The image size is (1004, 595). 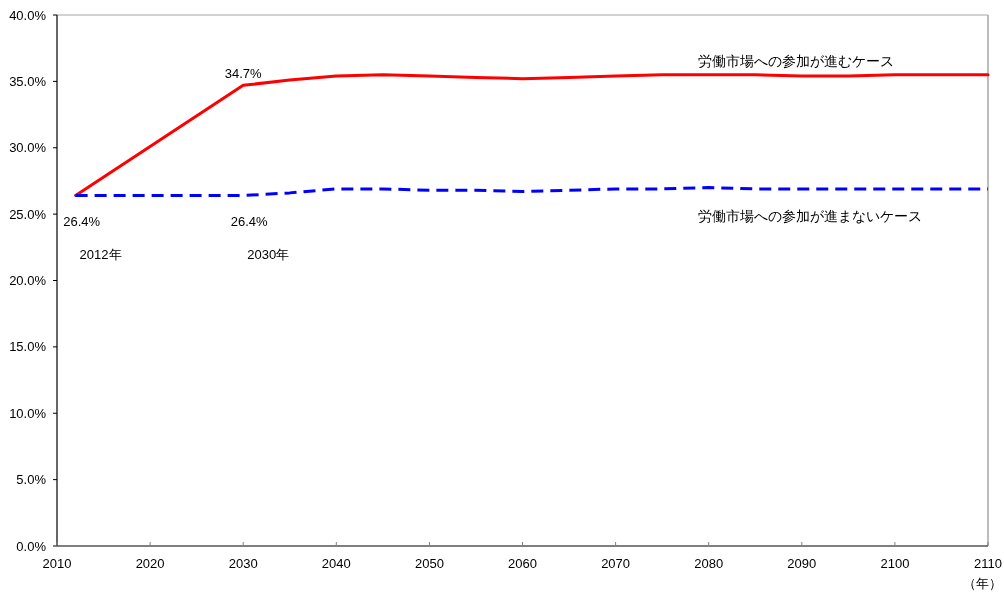 What do you see at coordinates (28, 81) in the screenshot?
I see `y-tick-label: 35.0%` at bounding box center [28, 81].